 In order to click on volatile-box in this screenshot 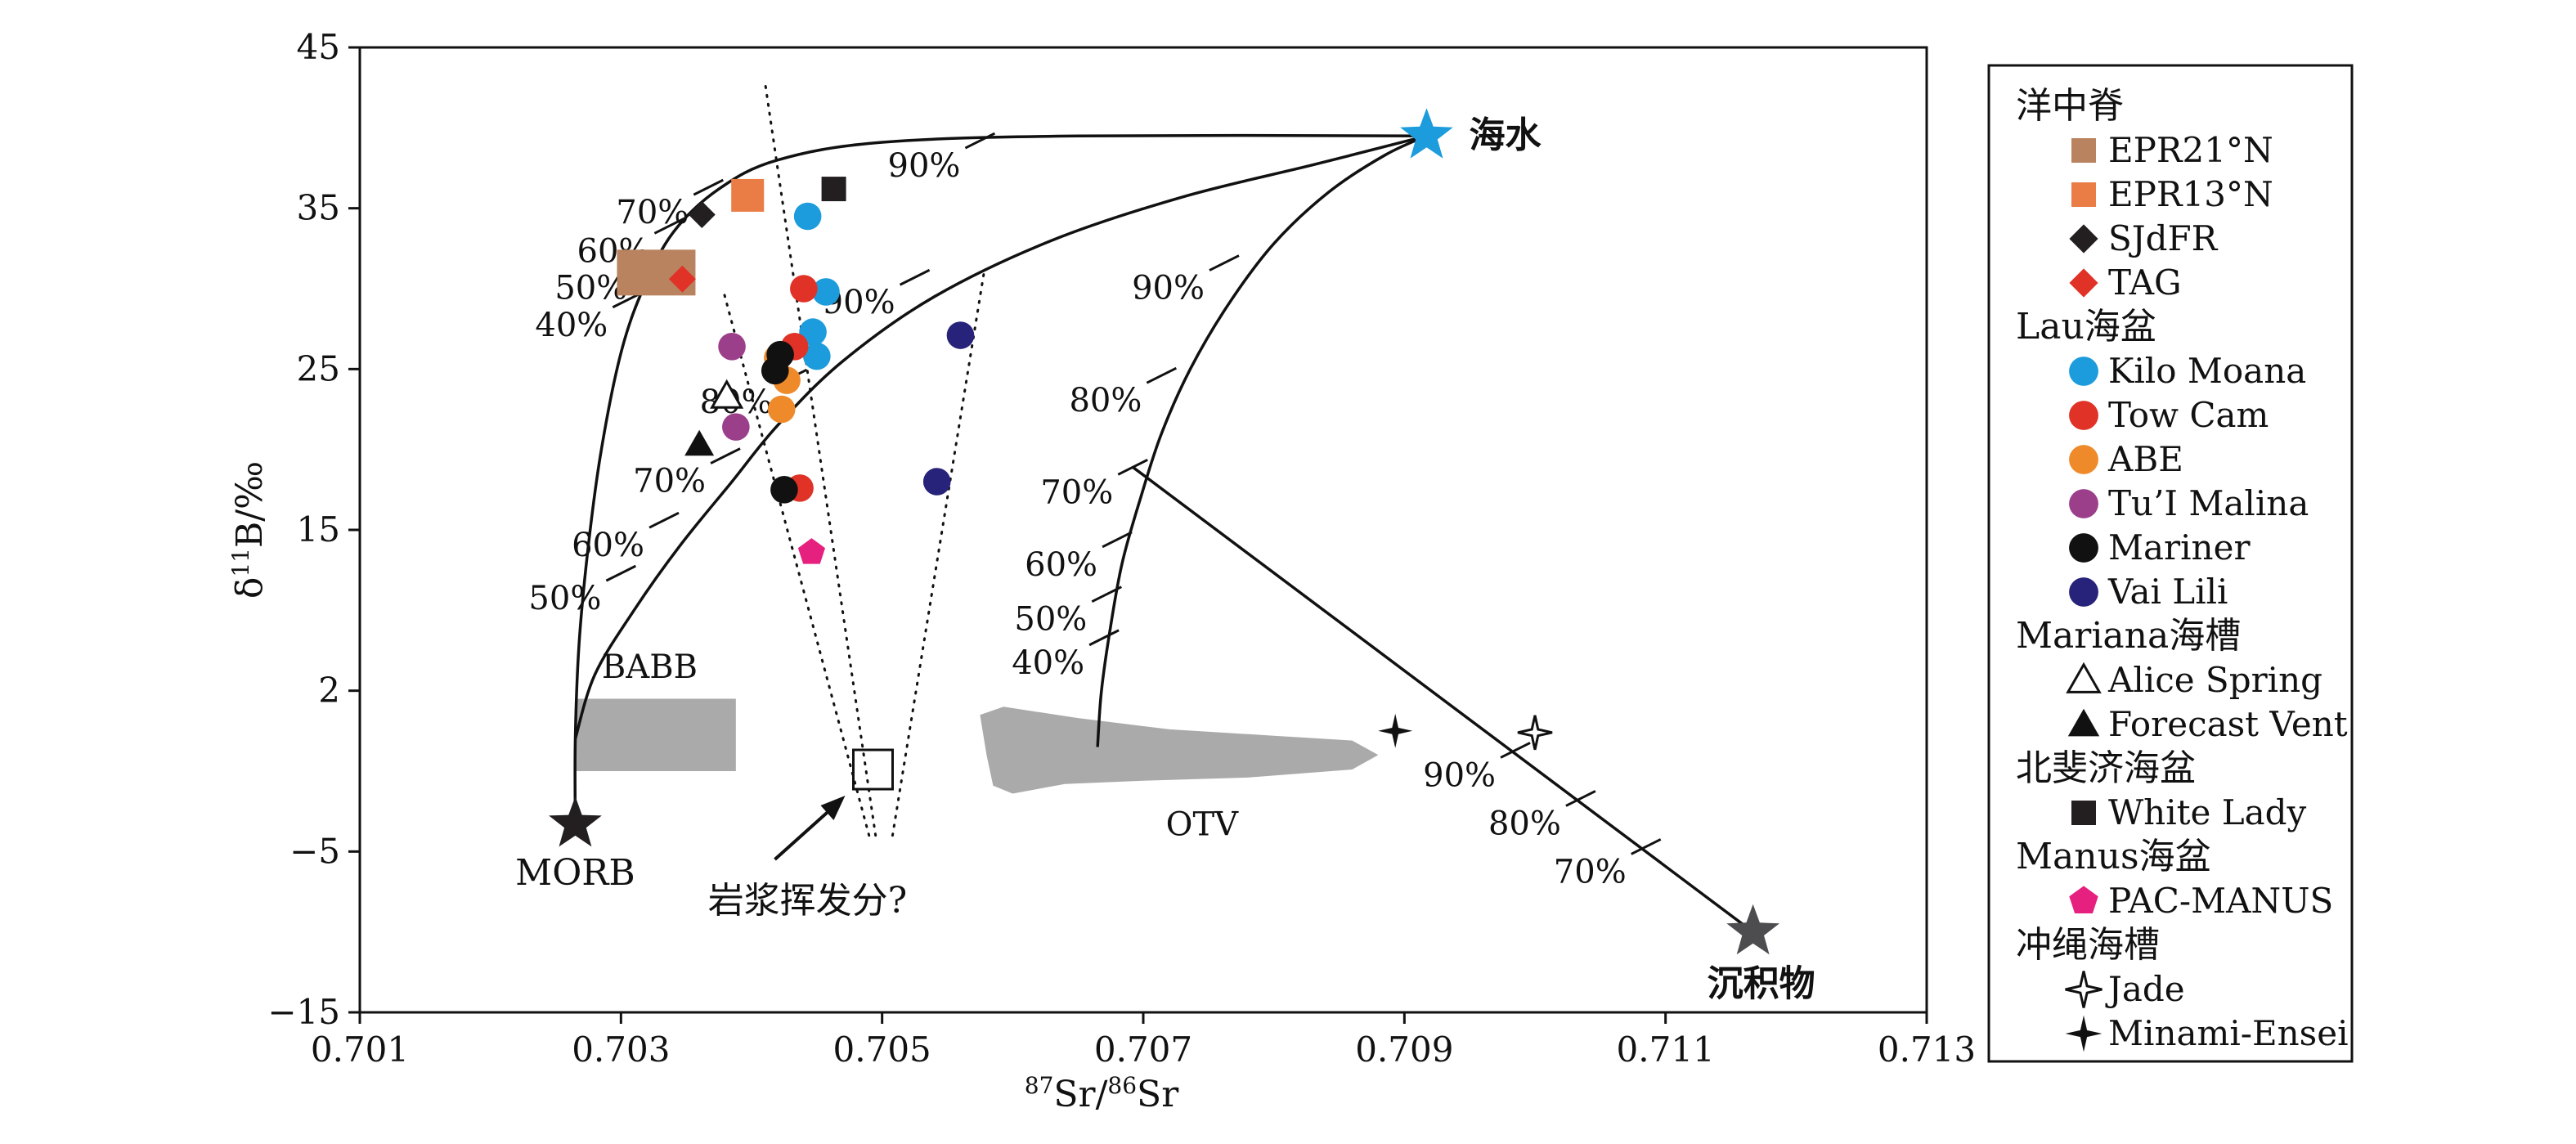, I will do `click(873, 769)`.